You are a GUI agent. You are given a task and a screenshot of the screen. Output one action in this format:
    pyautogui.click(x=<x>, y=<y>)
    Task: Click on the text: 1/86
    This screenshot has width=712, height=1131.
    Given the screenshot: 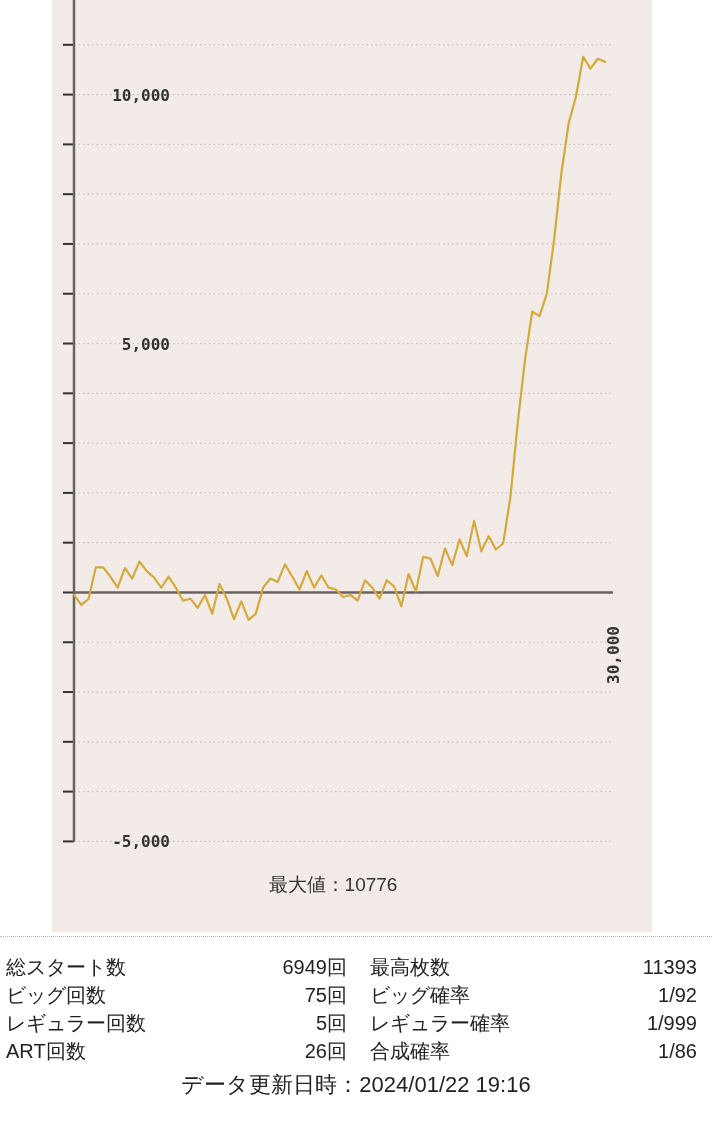 What is the action you would take?
    pyautogui.click(x=677, y=1051)
    